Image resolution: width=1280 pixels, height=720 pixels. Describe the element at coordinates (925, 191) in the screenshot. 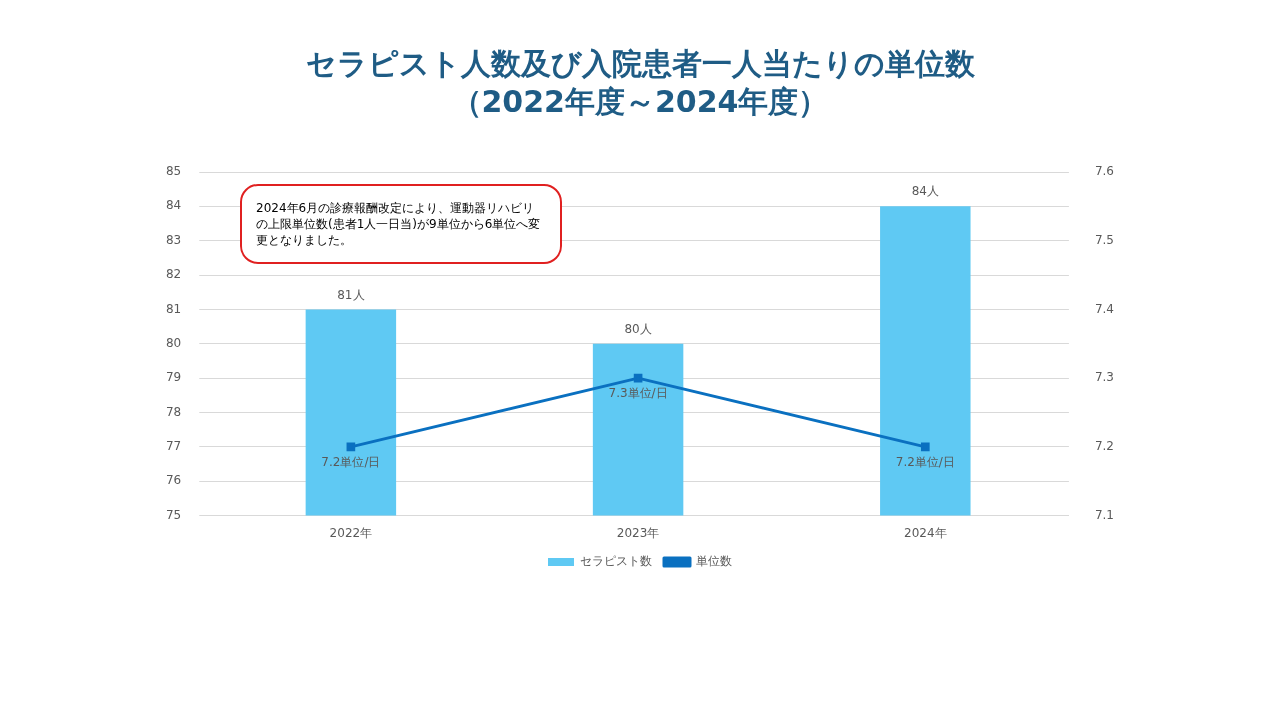

I see `data-label: 84人` at that location.